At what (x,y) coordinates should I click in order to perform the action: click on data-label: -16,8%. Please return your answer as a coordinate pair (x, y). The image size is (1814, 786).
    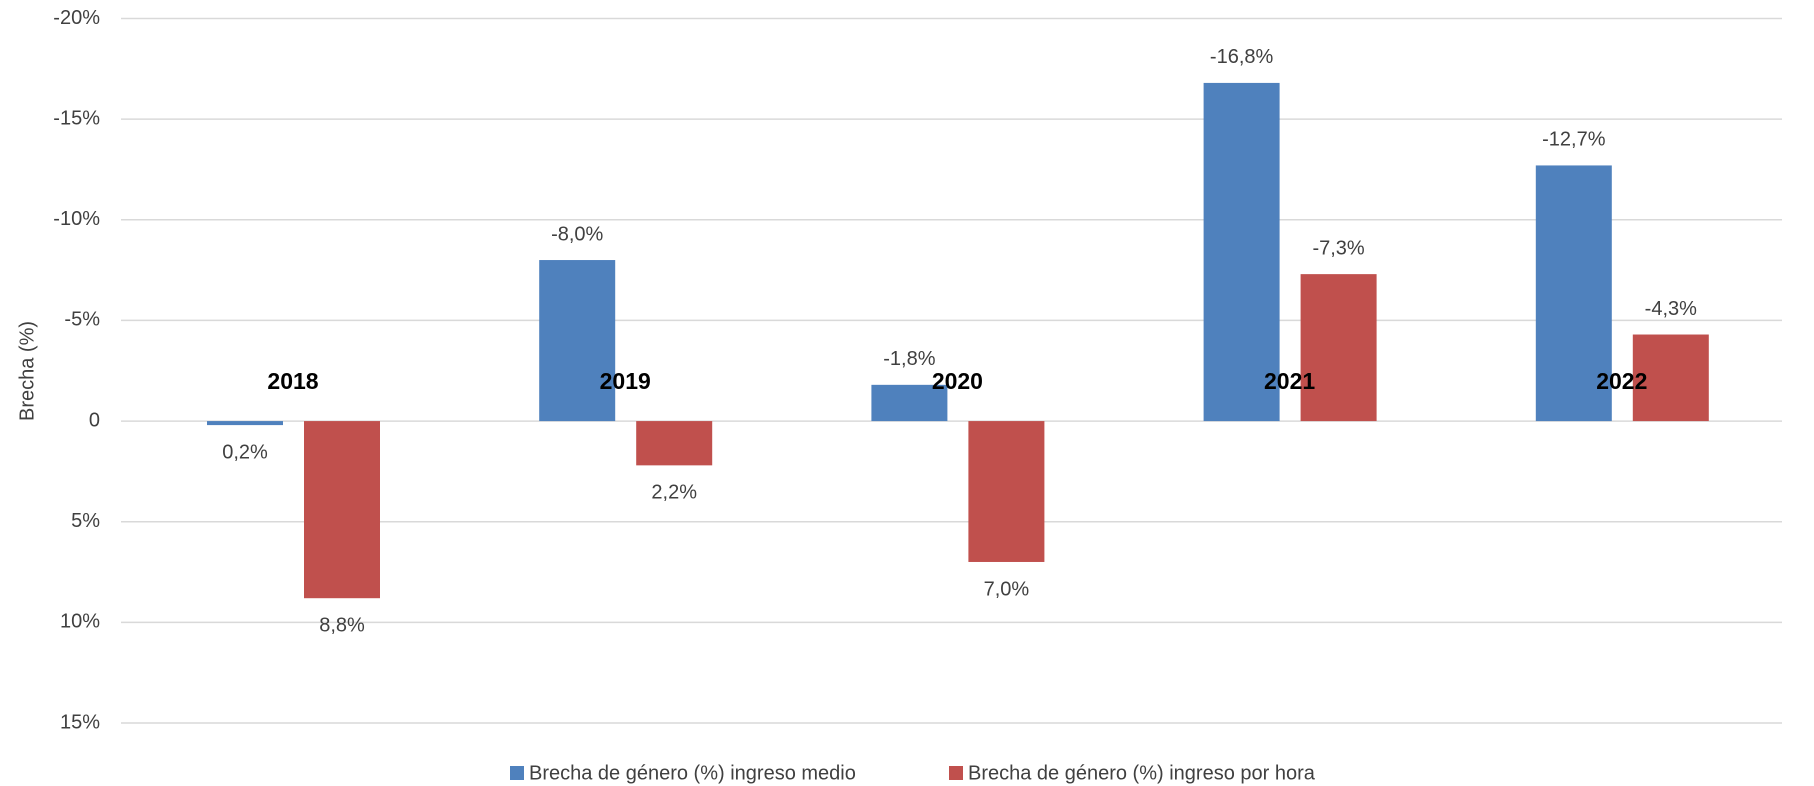
    Looking at the image, I should click on (1242, 57).